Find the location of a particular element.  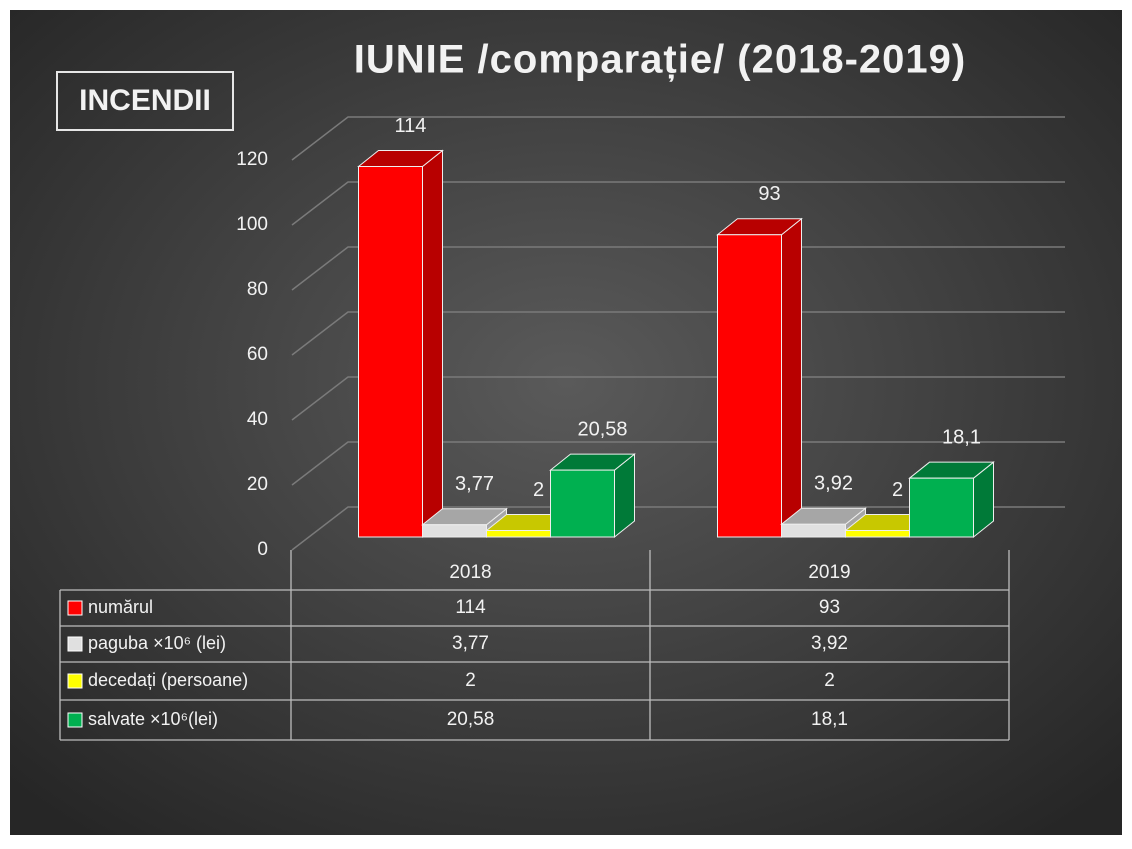

chart-title: IUNIE /comparație/ (2018-2019) is located at coordinates (660, 60).